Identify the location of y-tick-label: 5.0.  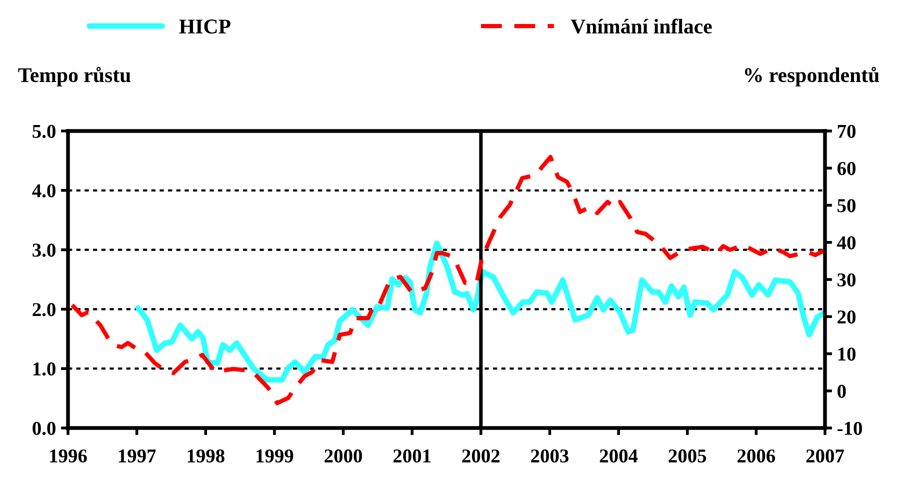
(44, 131).